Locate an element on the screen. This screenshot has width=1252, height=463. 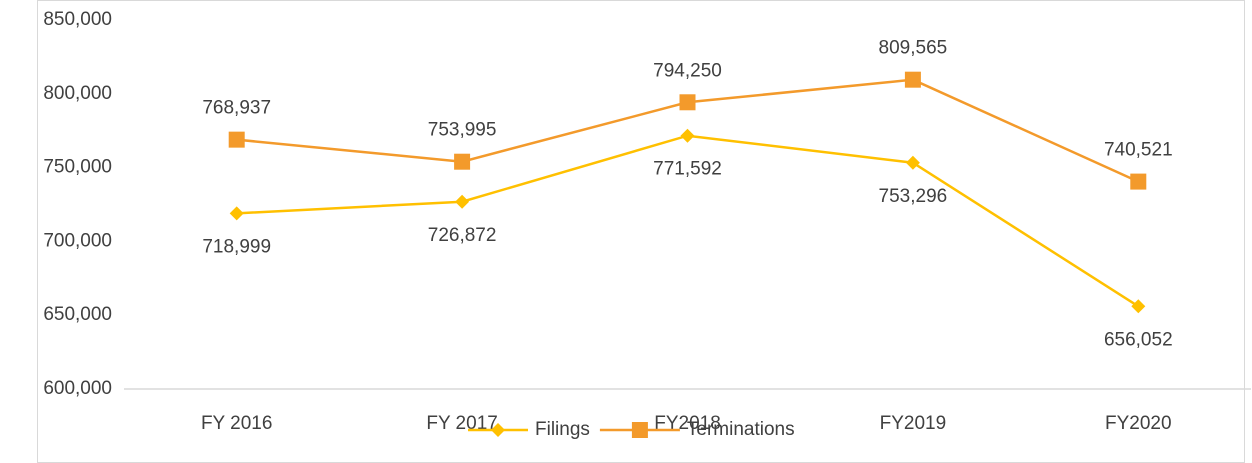
y-tick-label: 850,000 is located at coordinates (77, 19).